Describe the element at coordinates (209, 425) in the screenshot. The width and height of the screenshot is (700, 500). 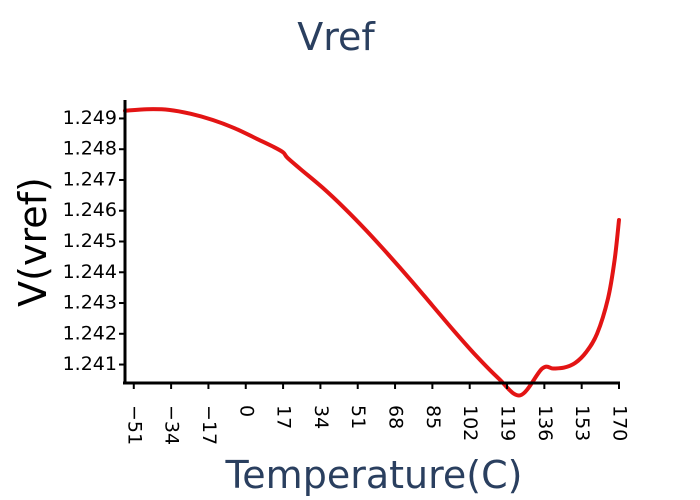
I see `x-tick-label: −17` at that location.